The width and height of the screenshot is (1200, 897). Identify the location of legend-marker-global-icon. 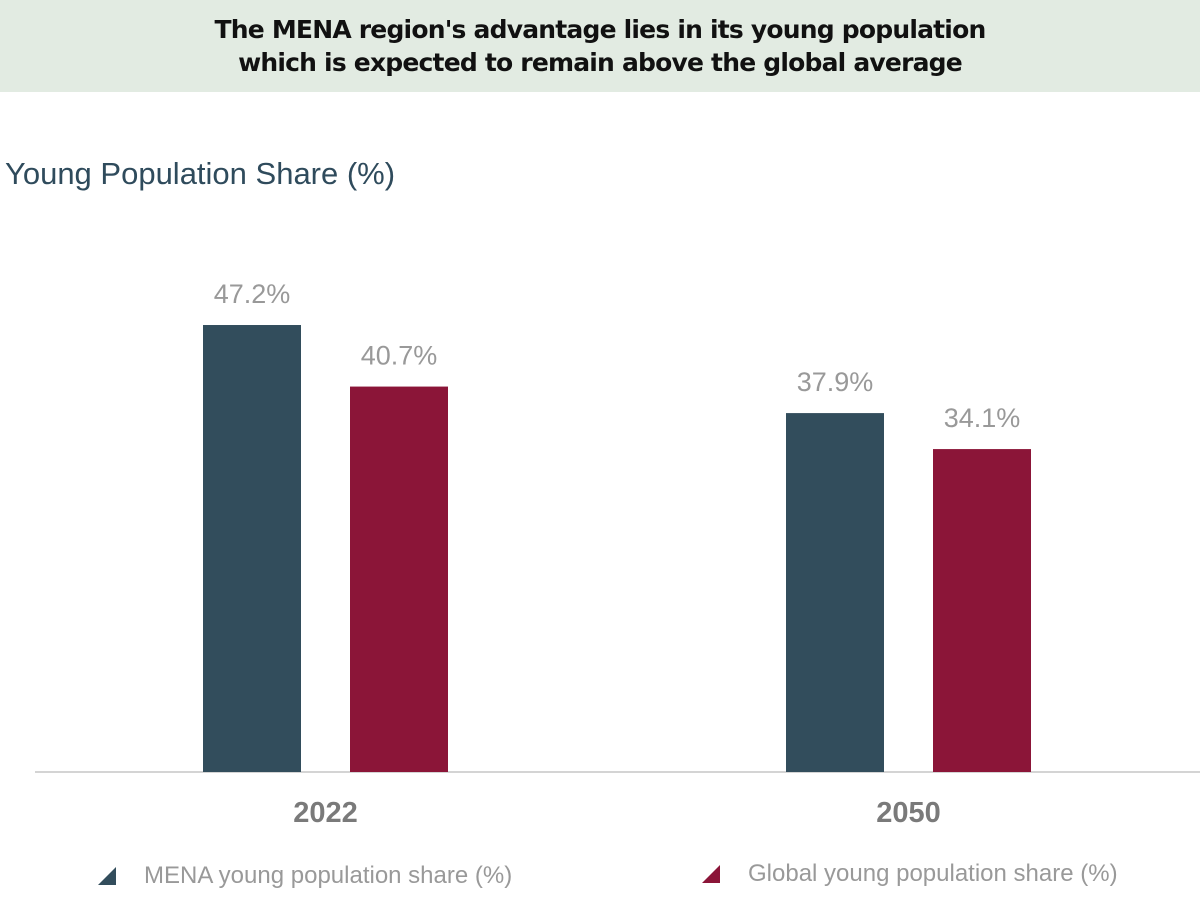
(711, 874).